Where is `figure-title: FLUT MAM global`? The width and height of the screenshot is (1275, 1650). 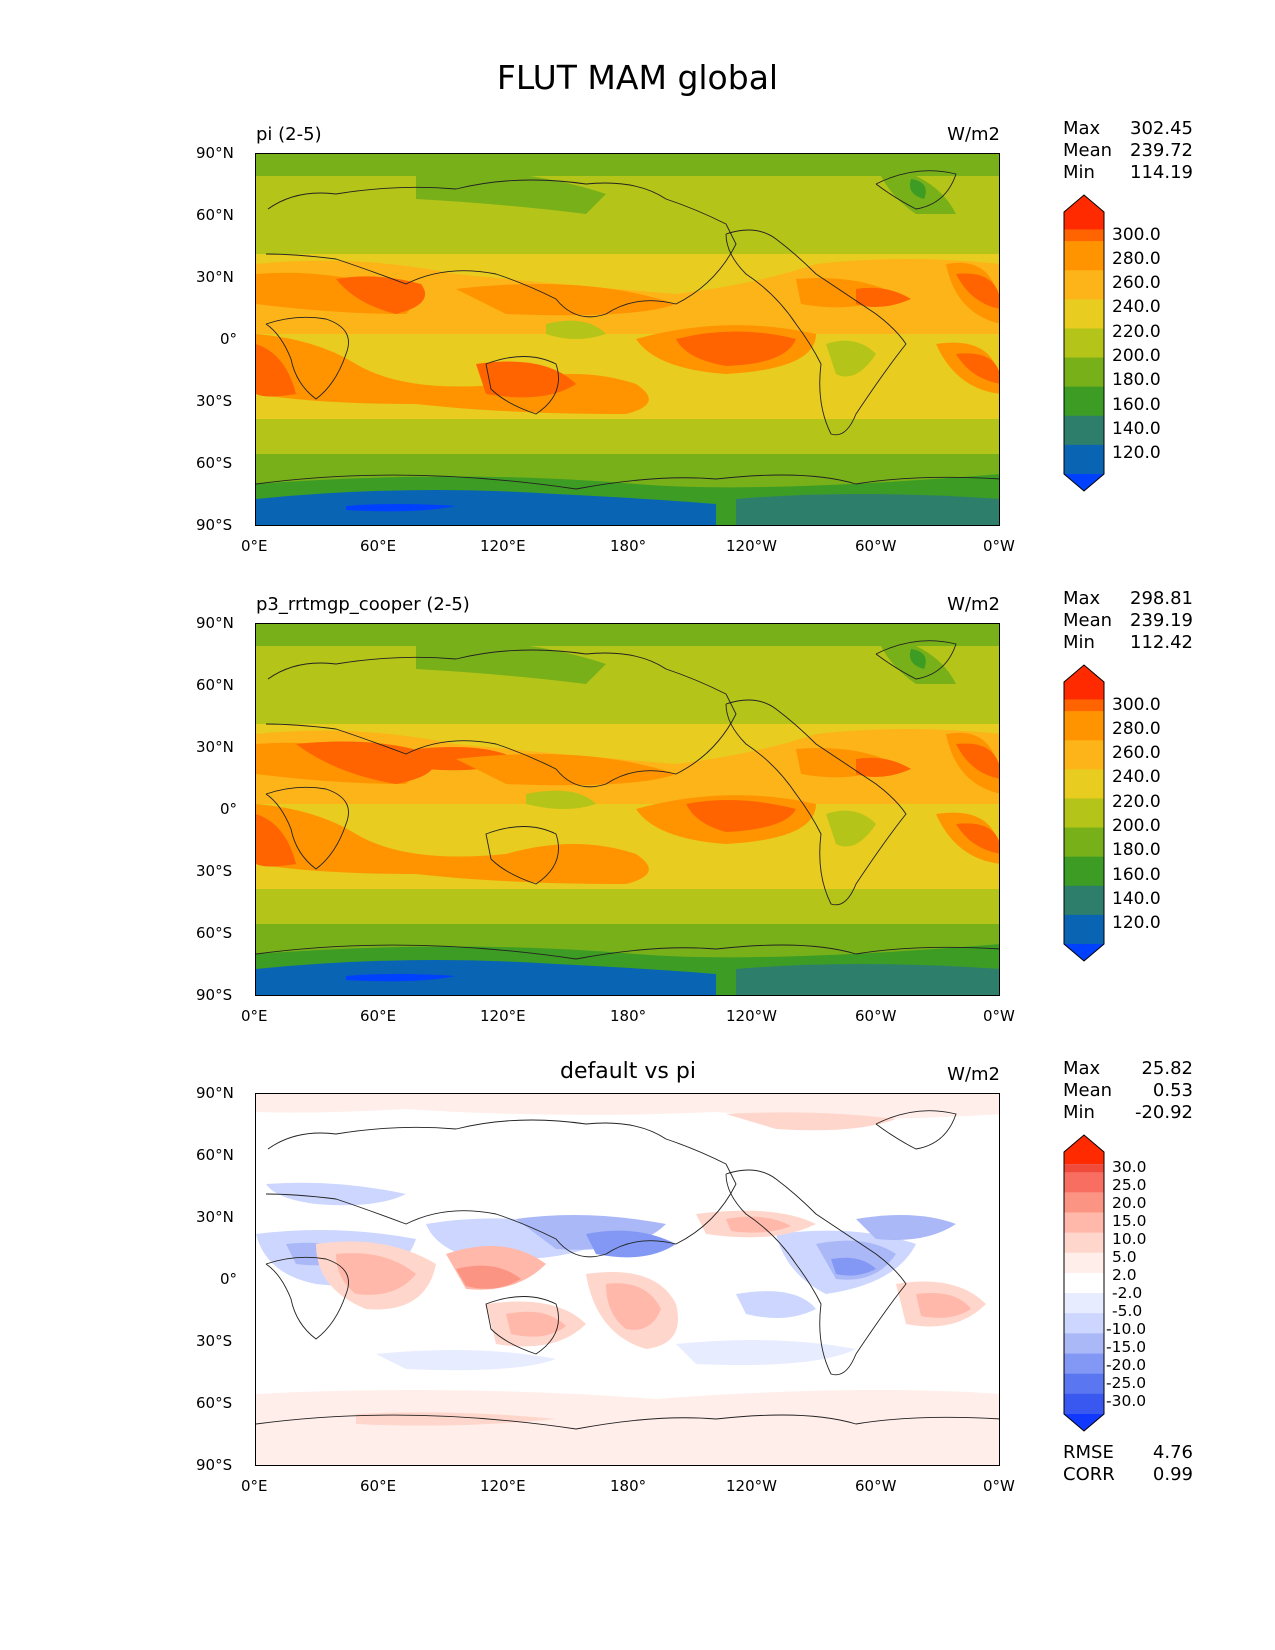
figure-title: FLUT MAM global is located at coordinates (637, 77).